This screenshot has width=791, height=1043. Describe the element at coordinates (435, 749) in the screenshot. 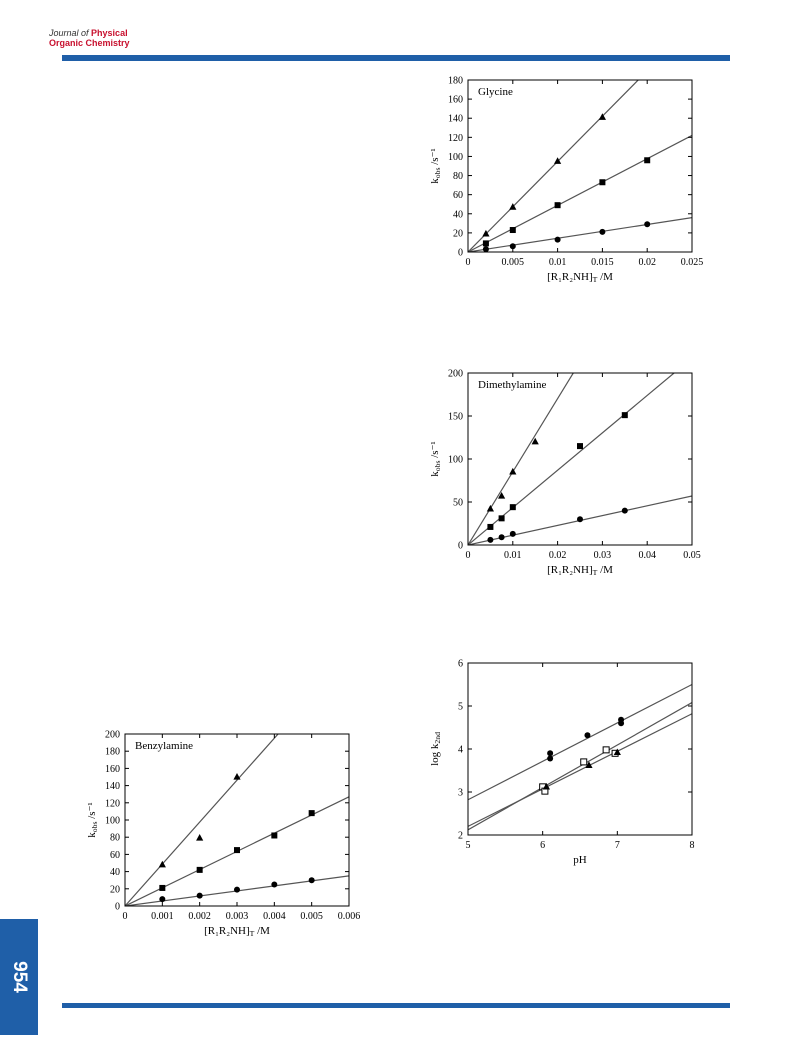

I see `y-axis-label: log k2nd` at that location.